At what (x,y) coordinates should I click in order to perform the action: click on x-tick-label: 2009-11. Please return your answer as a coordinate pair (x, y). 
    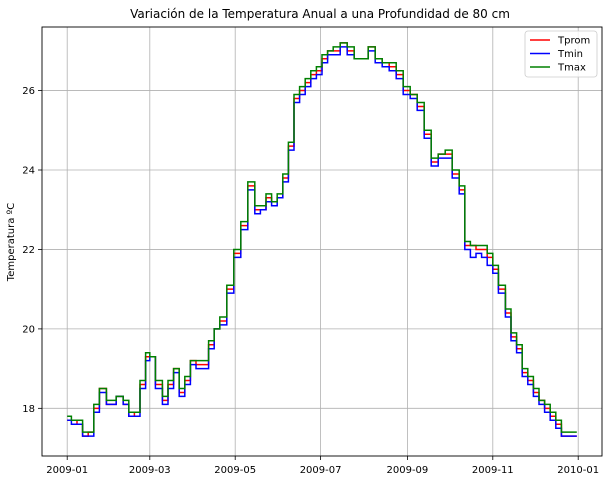
    Looking at the image, I should click on (493, 470).